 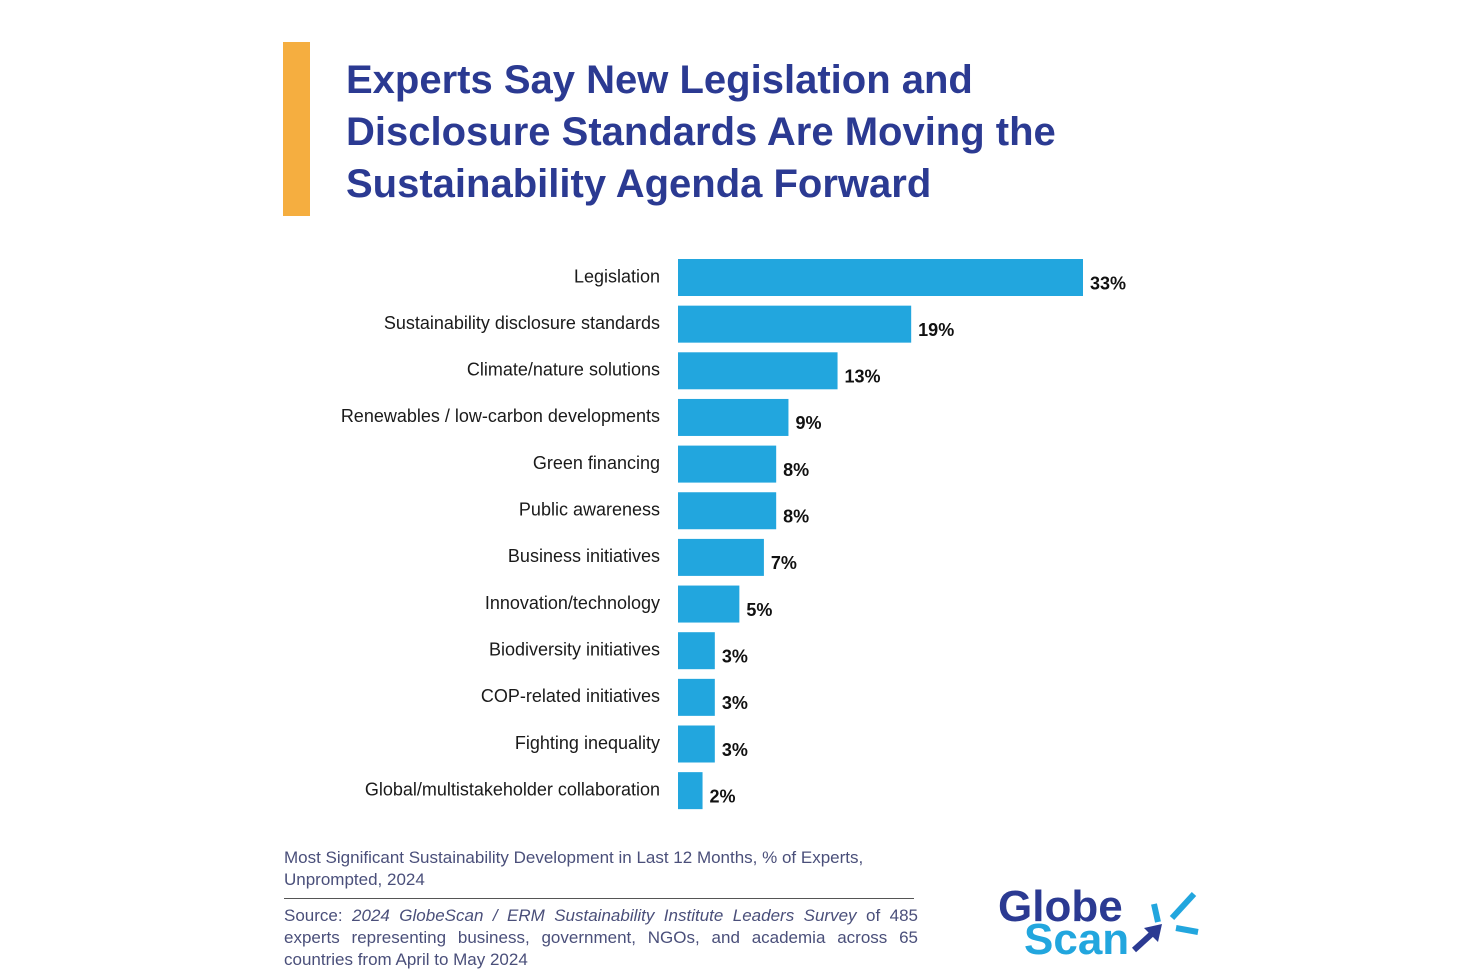 What do you see at coordinates (296, 129) in the screenshot?
I see `accent-bar` at bounding box center [296, 129].